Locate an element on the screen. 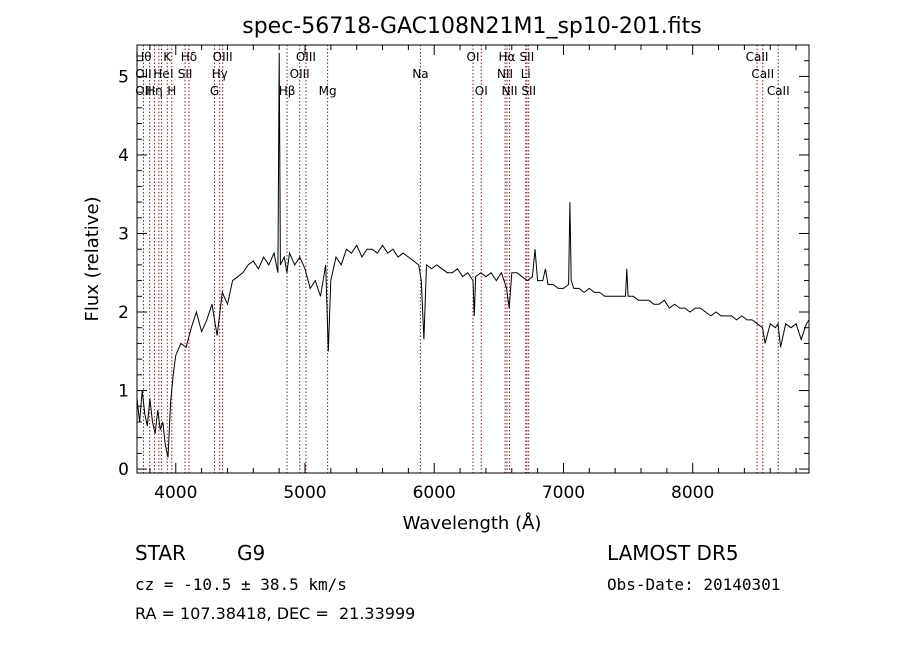 This screenshot has height=649, width=900. redshift-cz: cz = -10.5 ± 38.5 km/s is located at coordinates (241, 584).